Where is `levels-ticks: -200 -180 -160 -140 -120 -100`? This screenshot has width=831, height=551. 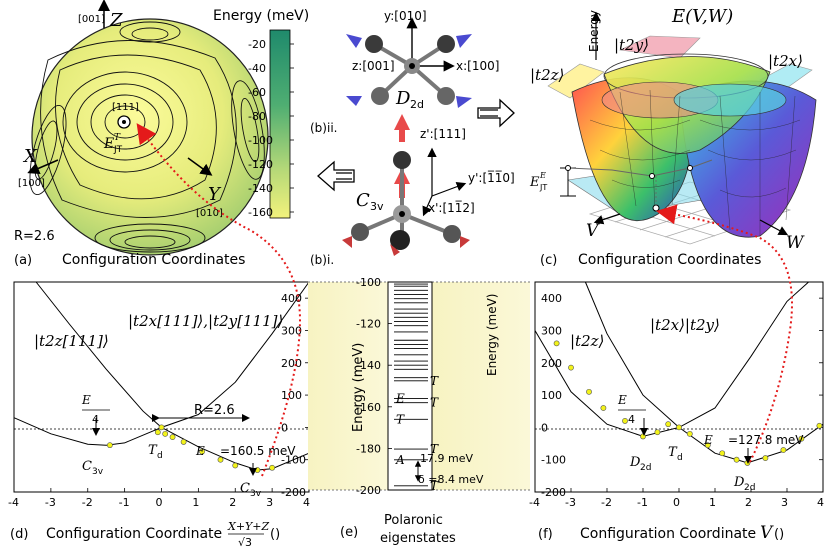
levels-ticks: -200 -180 -160 -140 -120 -100 is located at coordinates (374, 386).